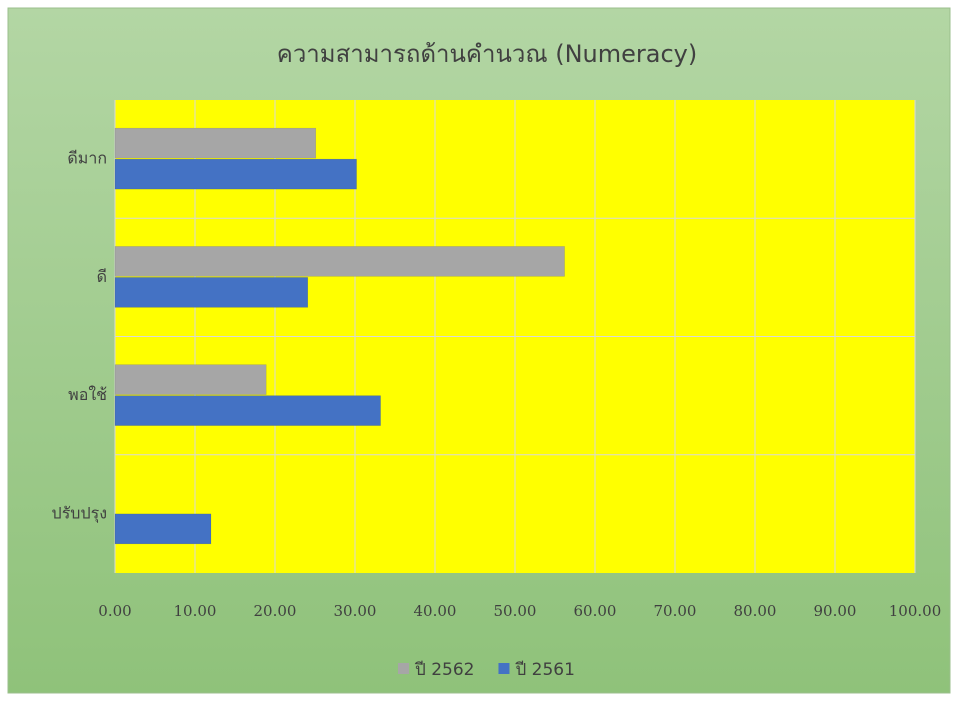 Image resolution: width=958 pixels, height=701 pixels. Describe the element at coordinates (195, 611) in the screenshot. I see `x-tick-label: 10.00` at that location.